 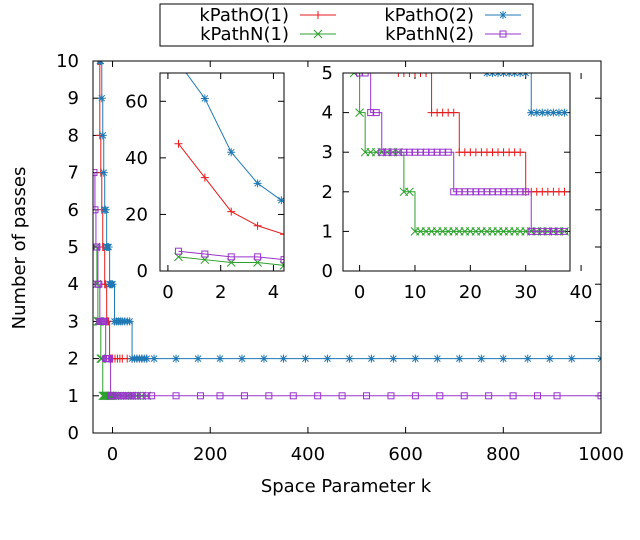 I want to click on y-tick-label: 5, so click(x=327, y=73).